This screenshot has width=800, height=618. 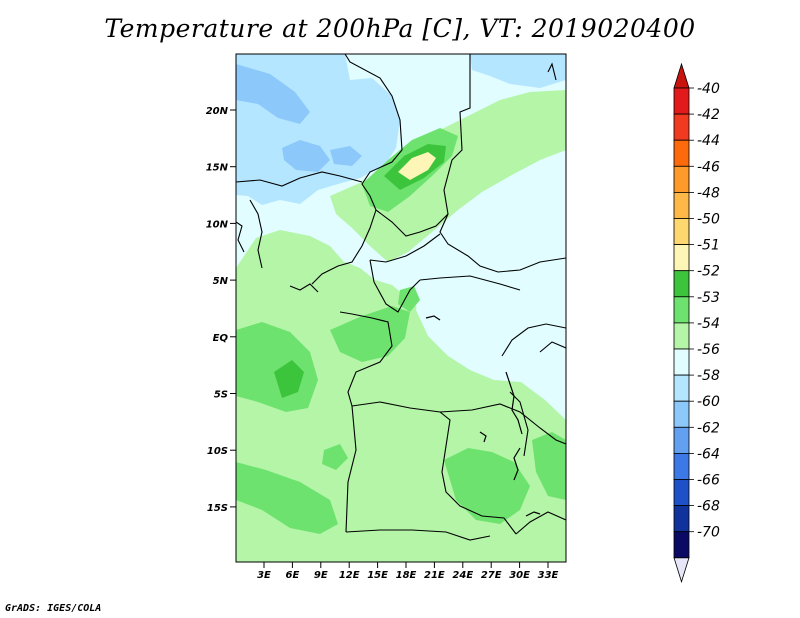 What do you see at coordinates (708, 246) in the screenshot?
I see `colorbar-label: -51` at bounding box center [708, 246].